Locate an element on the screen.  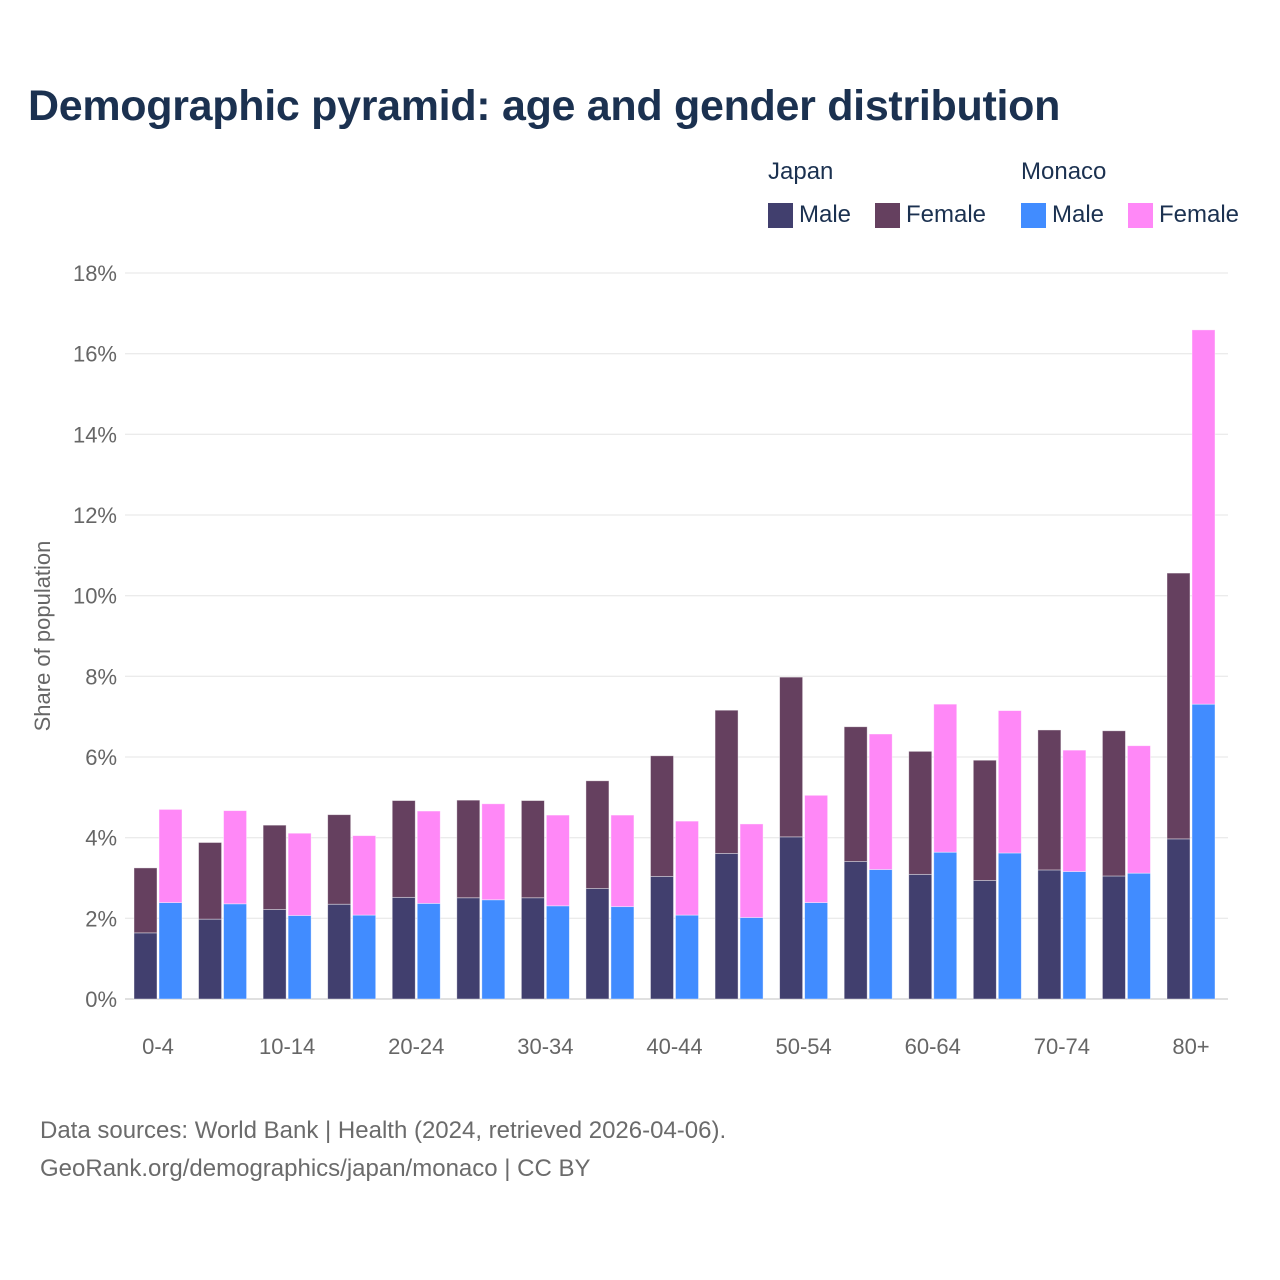
y-tick-label: 8% is located at coordinates (101, 676).